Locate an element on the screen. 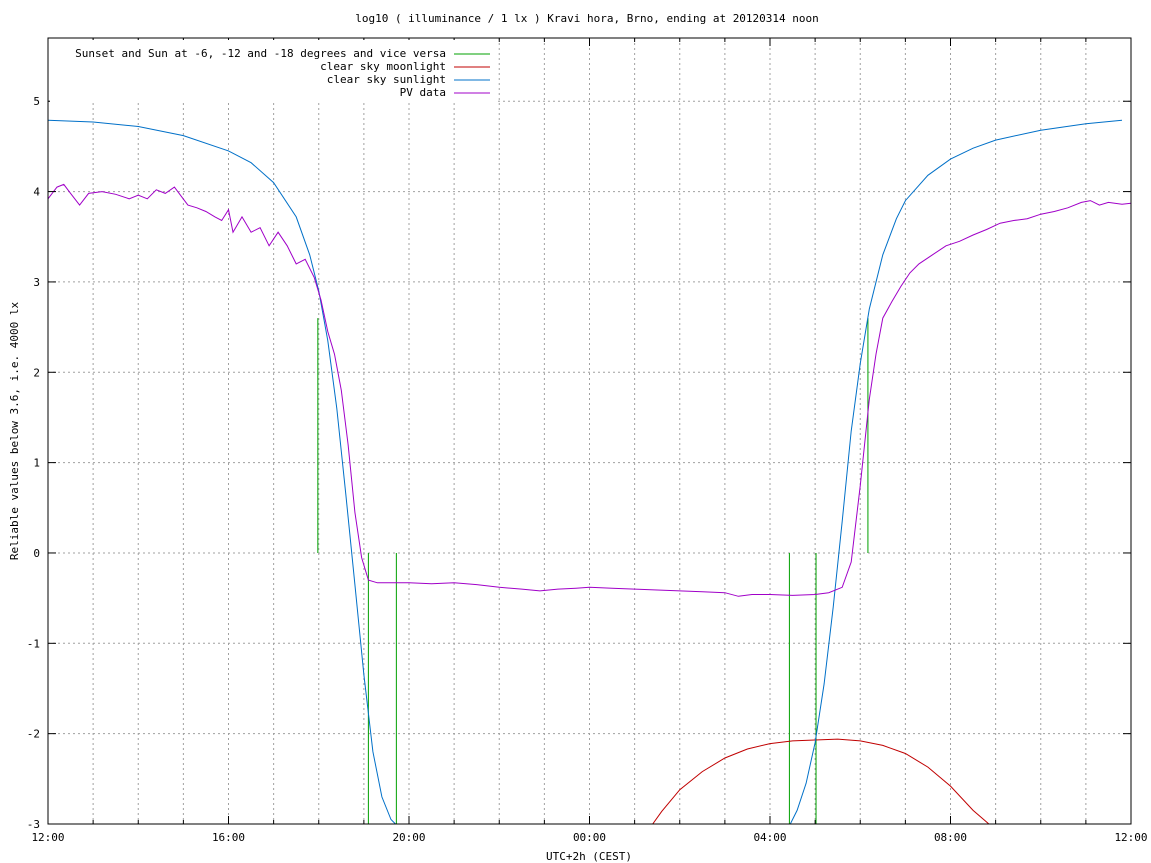  series-line is located at coordinates (821, 781).